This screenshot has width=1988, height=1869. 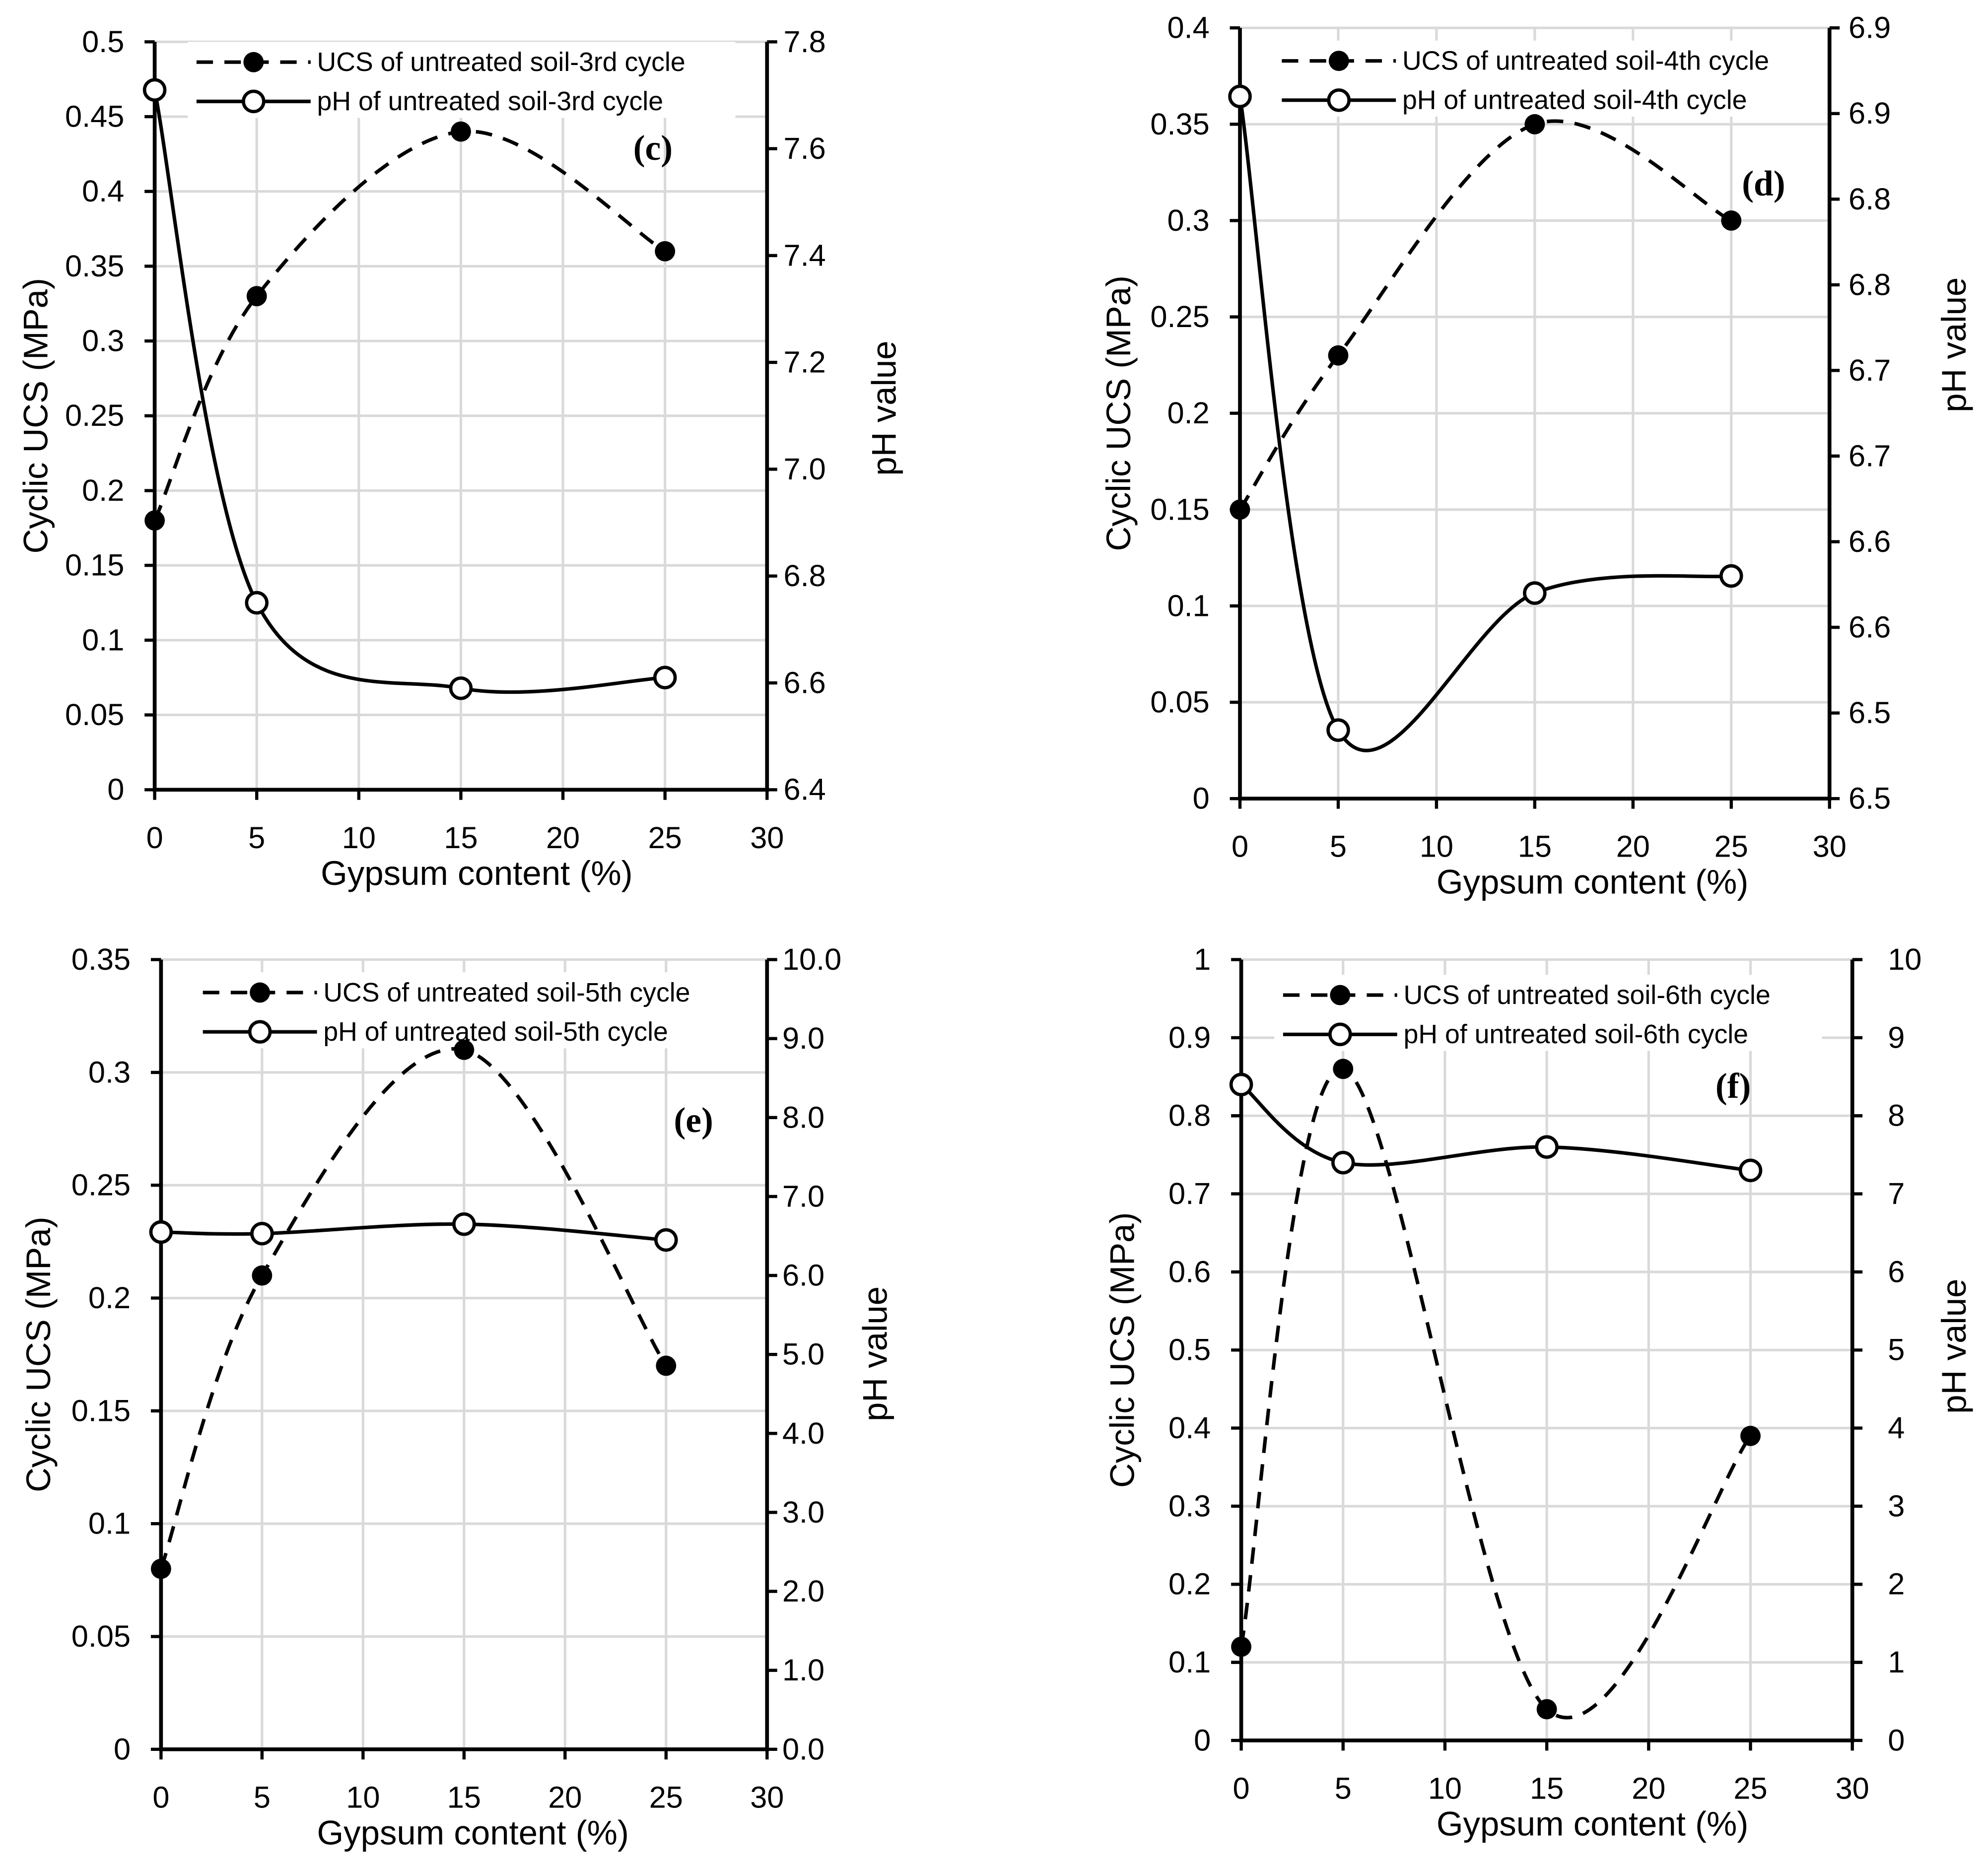 What do you see at coordinates (101, 1410) in the screenshot?
I see `chart3-left-tick-label: 0.15` at bounding box center [101, 1410].